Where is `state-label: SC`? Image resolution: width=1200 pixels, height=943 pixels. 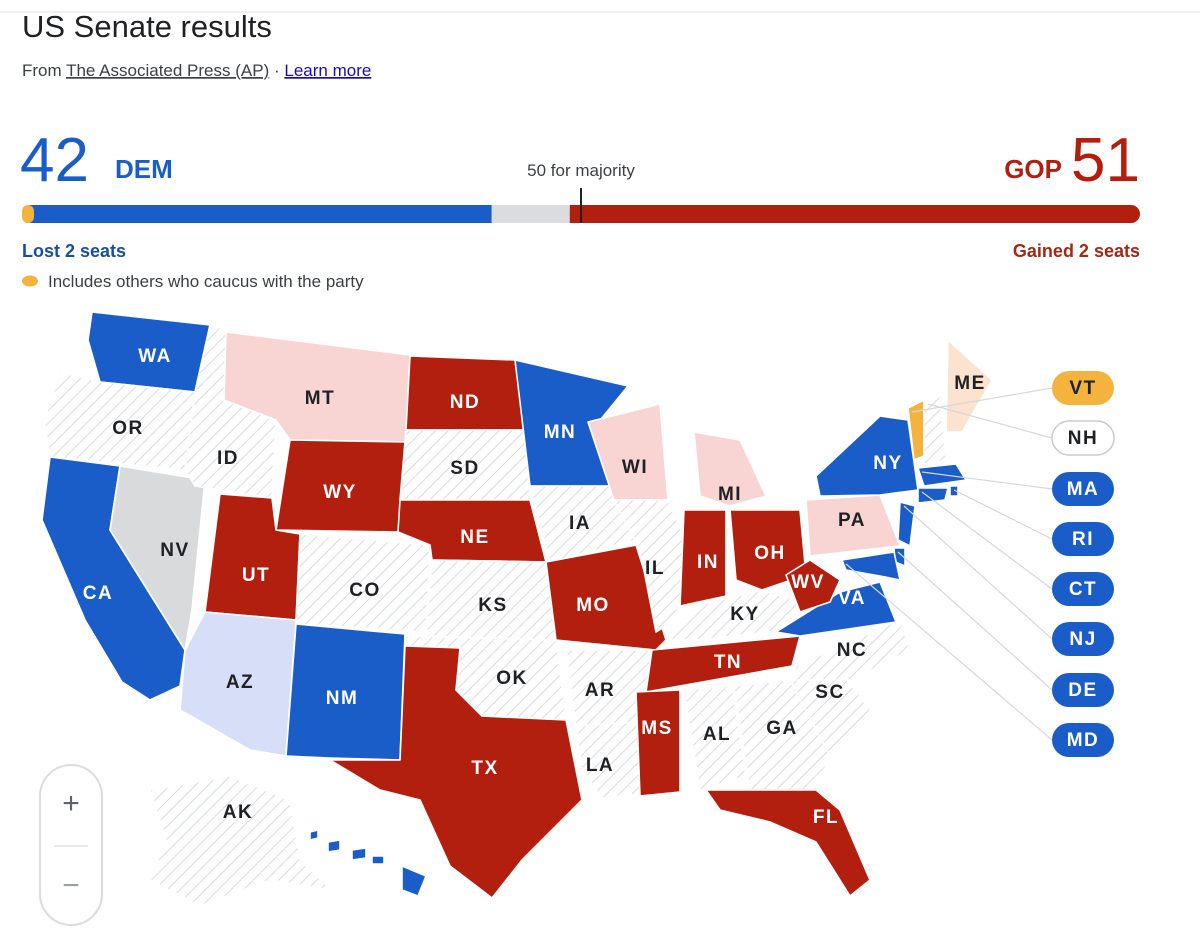
state-label: SC is located at coordinates (829, 692).